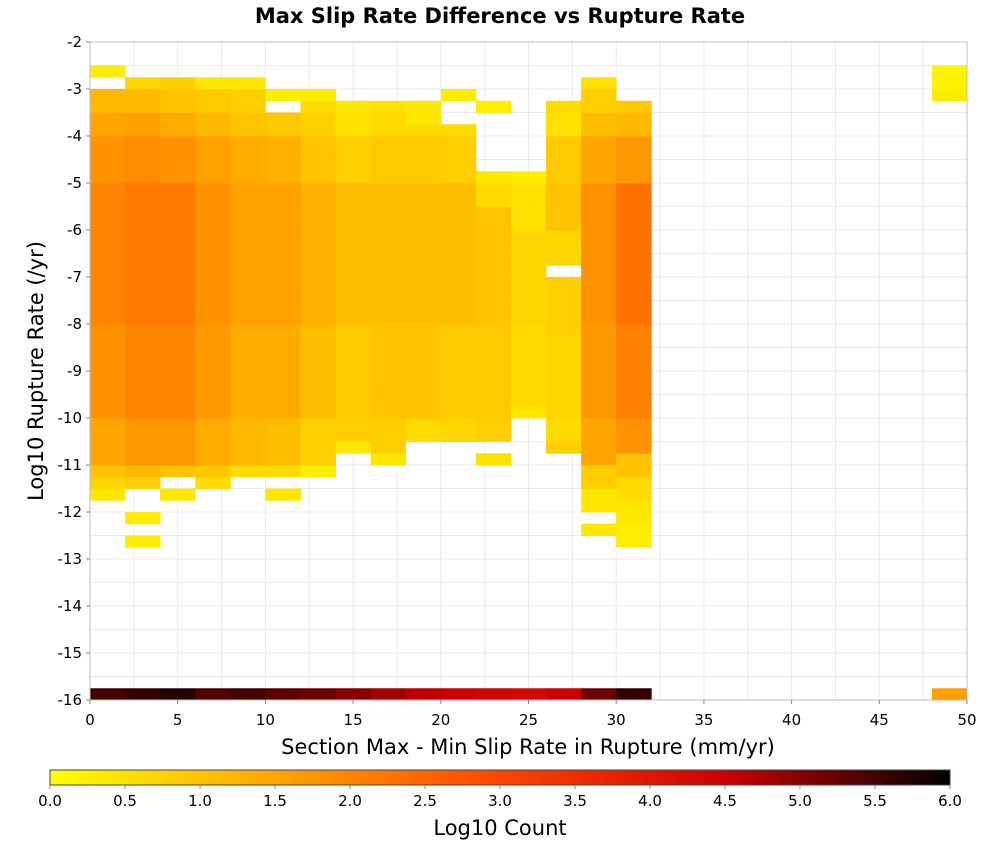  What do you see at coordinates (178, 720) in the screenshot?
I see `x-tick-label: 5` at bounding box center [178, 720].